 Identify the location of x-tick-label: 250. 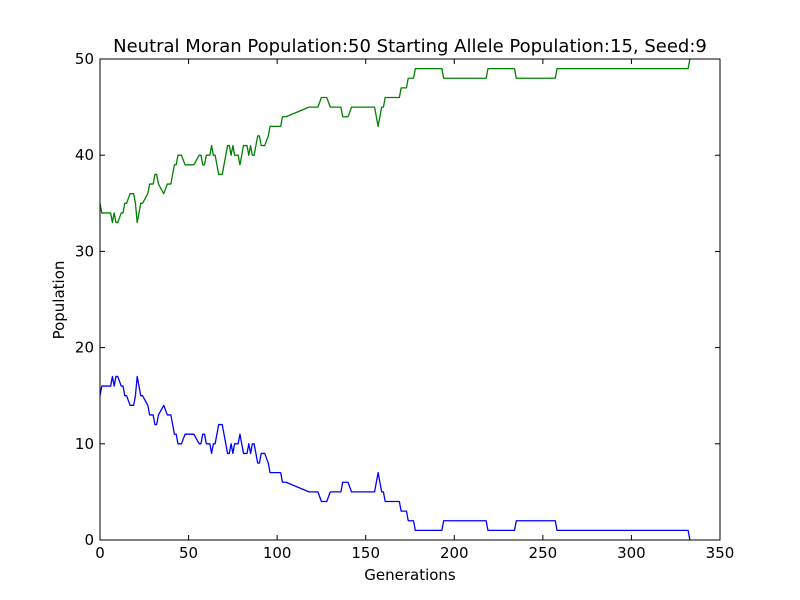
(543, 553).